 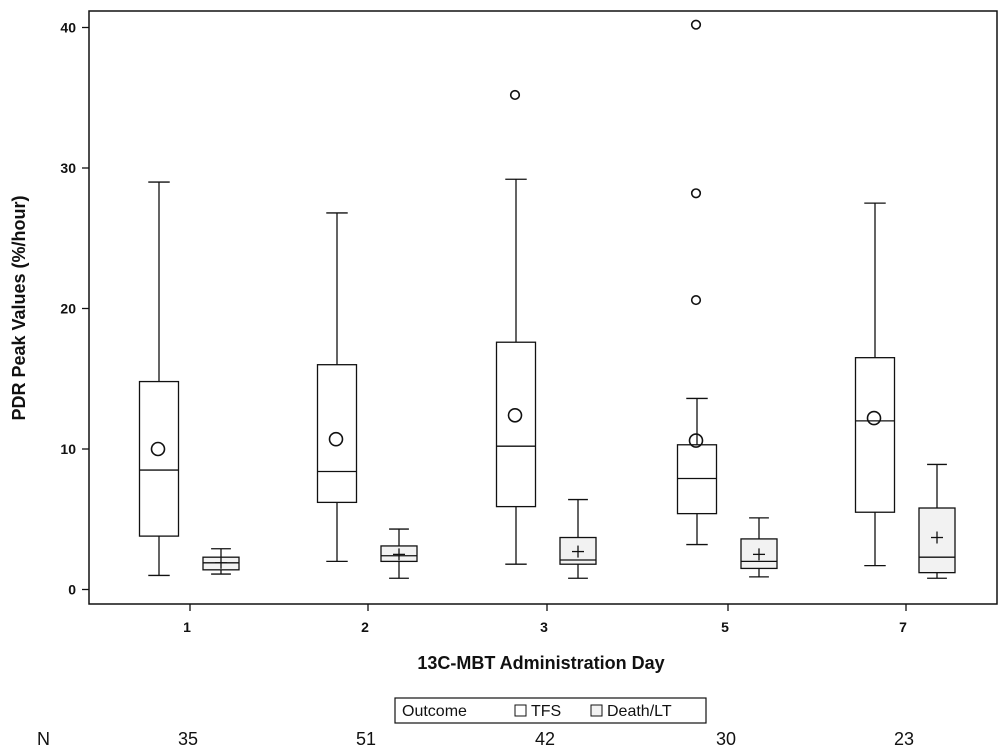 What do you see at coordinates (68, 28) in the screenshot?
I see `y-tick-label: 40` at bounding box center [68, 28].